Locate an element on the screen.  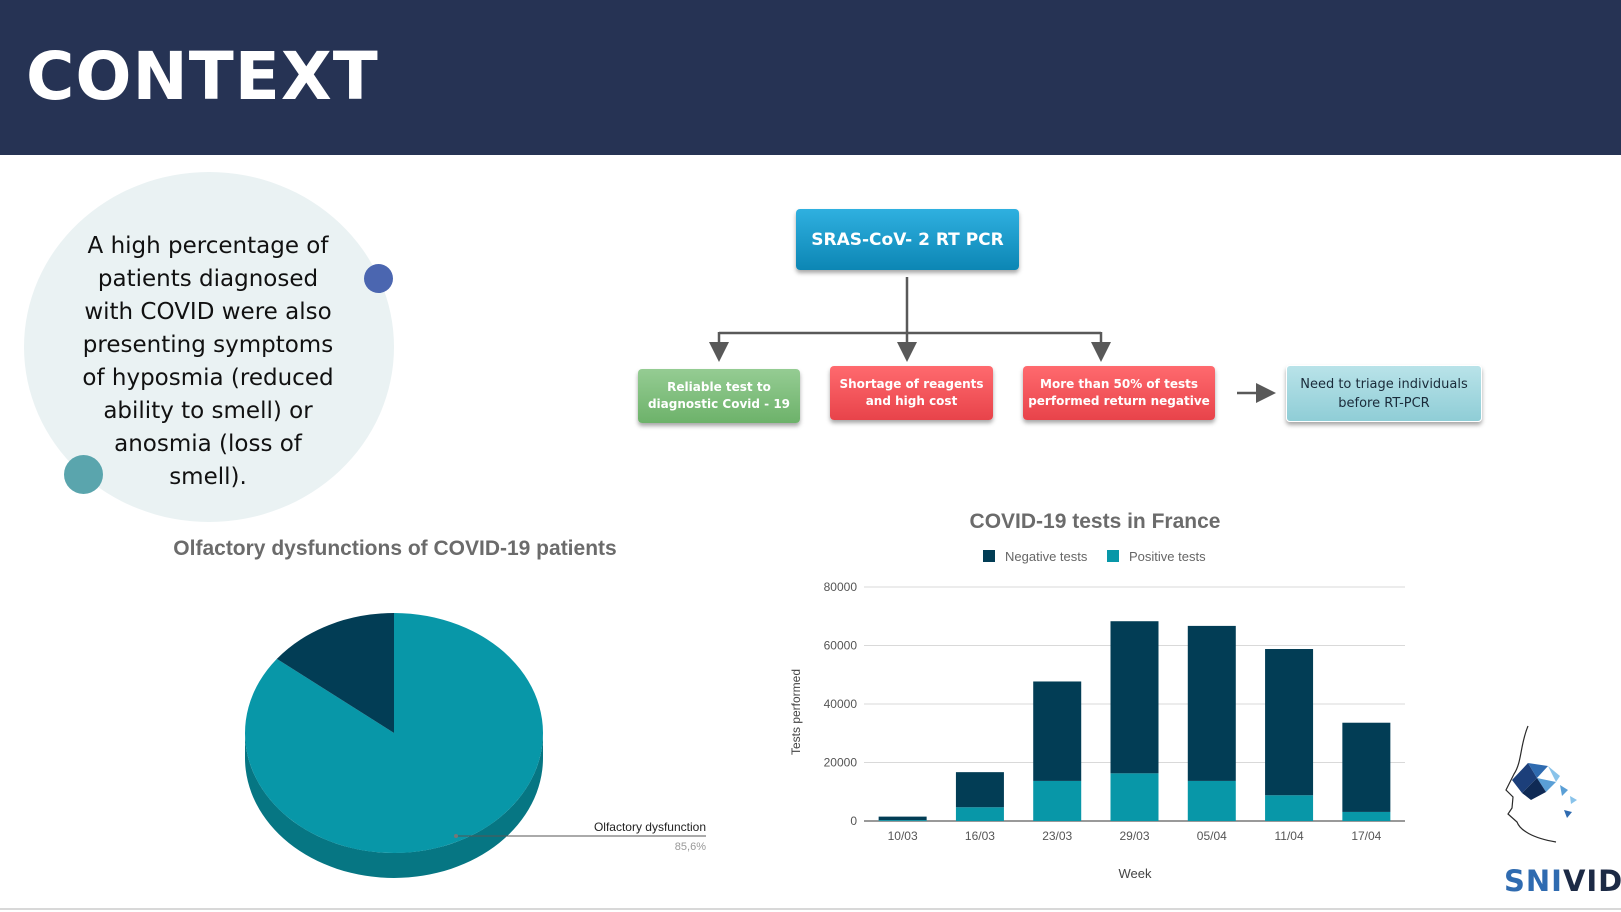
pie-slice-percent: 85,6% is located at coordinates (690, 847).